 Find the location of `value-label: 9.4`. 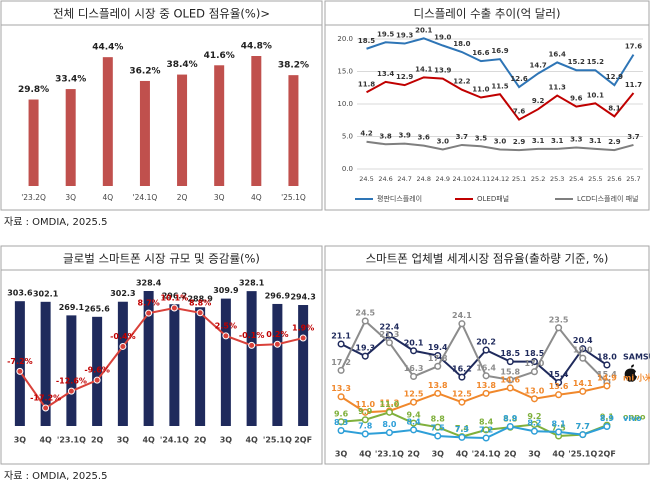

value-label: 9.4 is located at coordinates (413, 415).